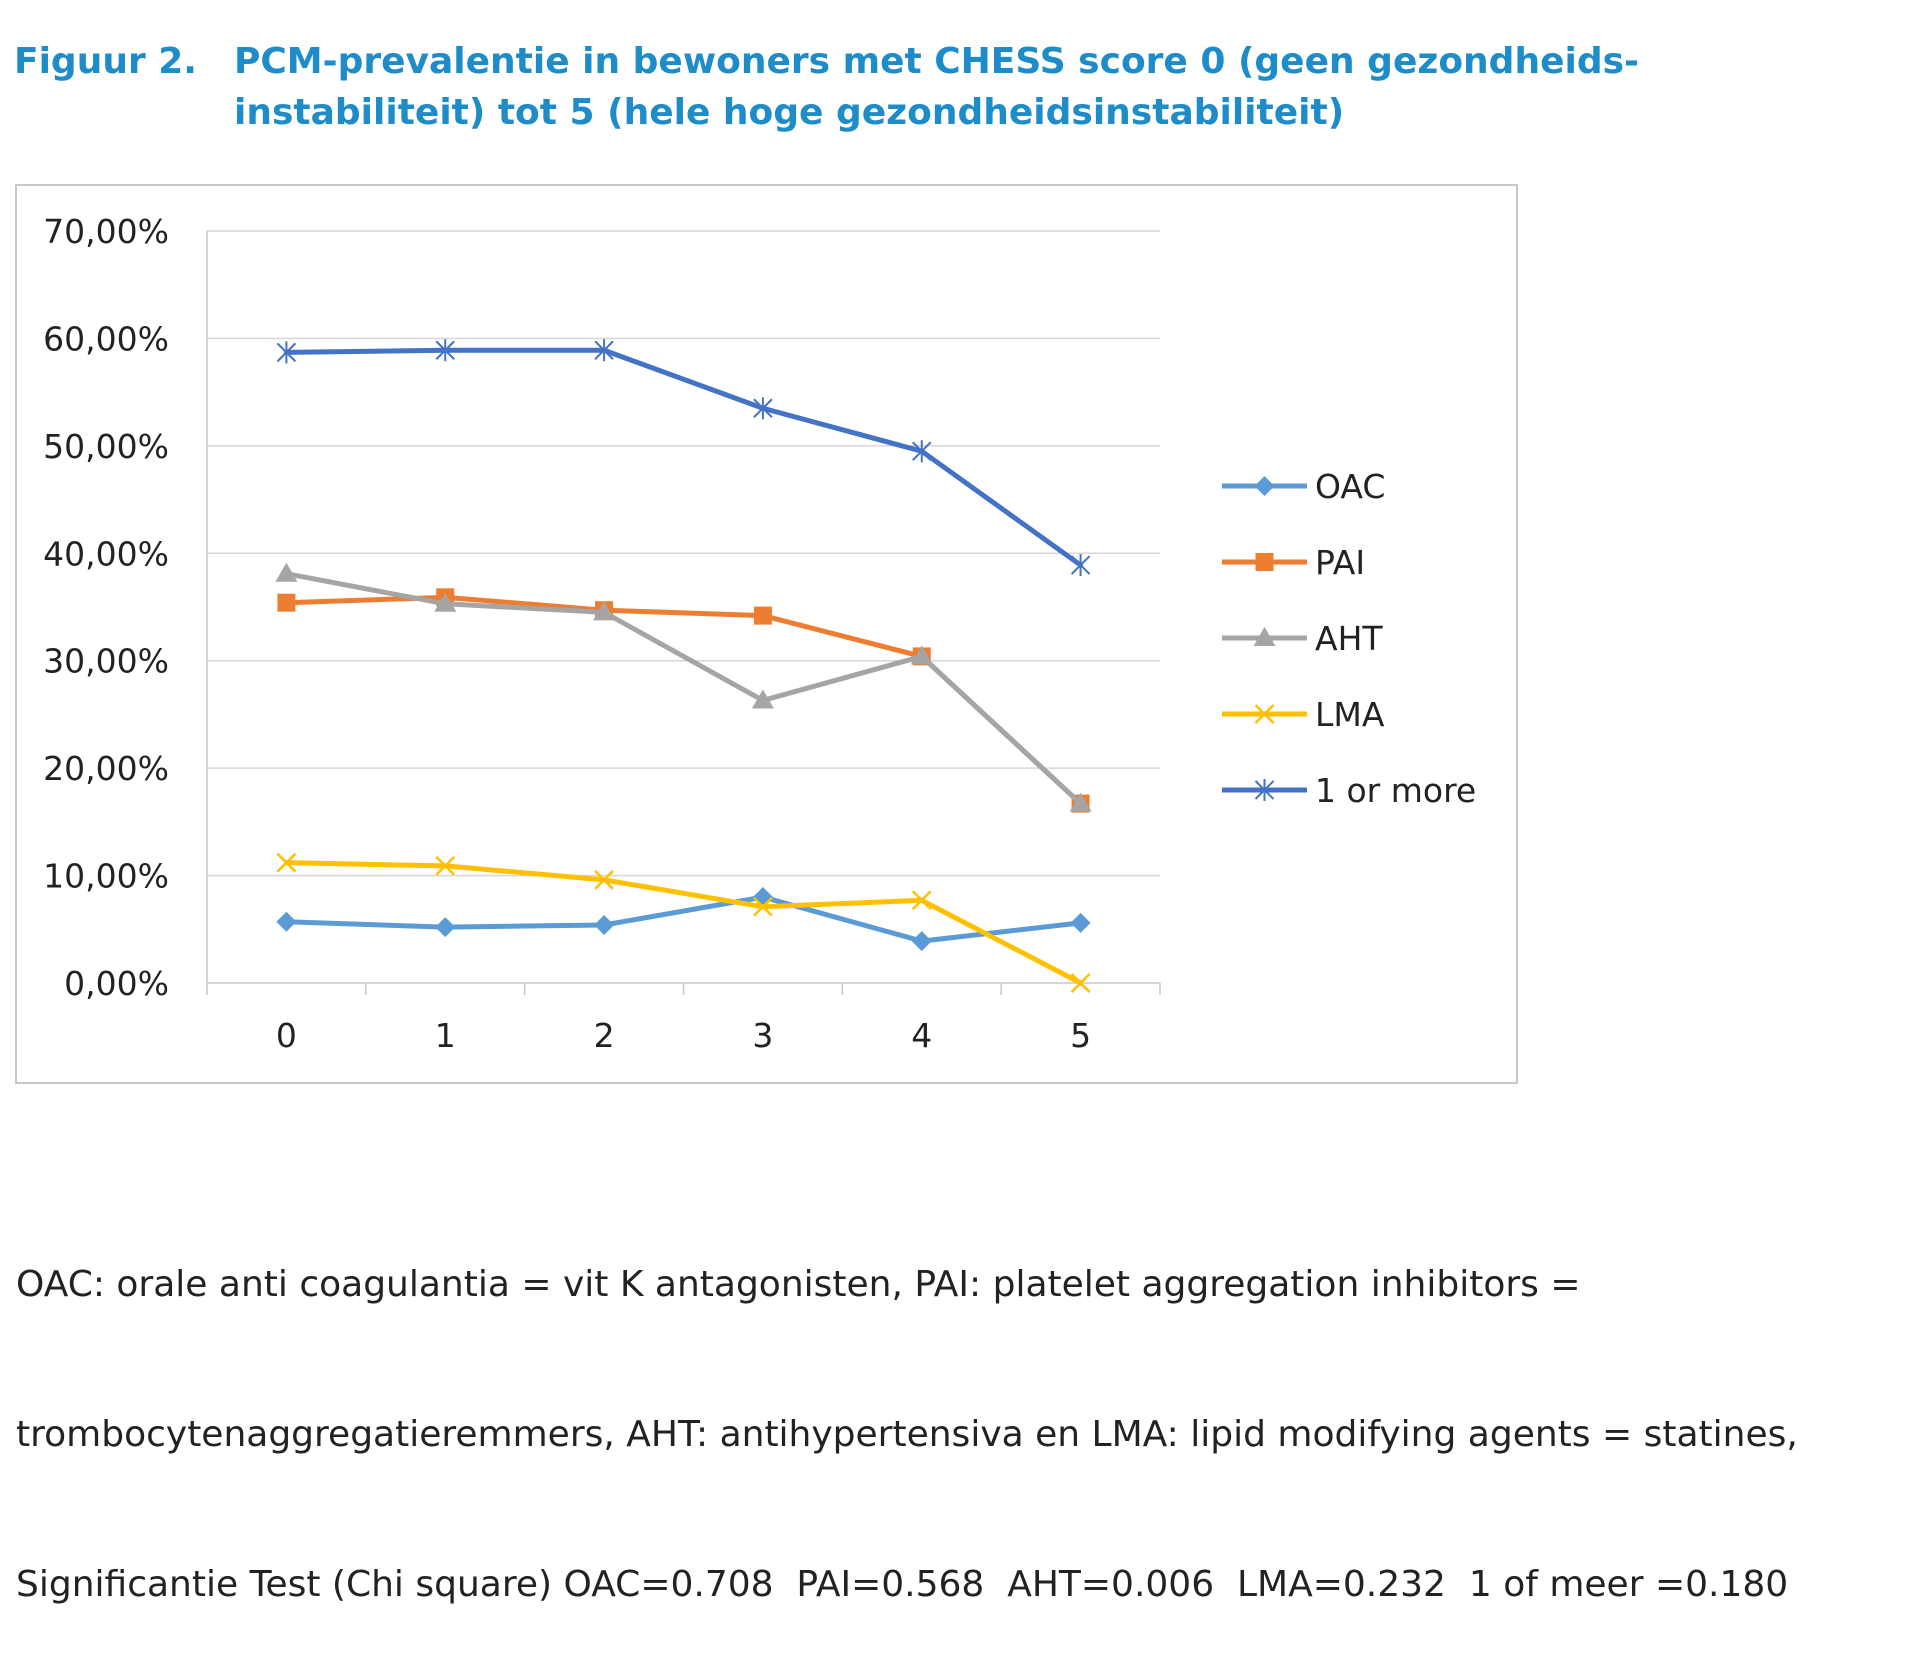 This screenshot has width=1920, height=1660. Describe the element at coordinates (106, 553) in the screenshot. I see `y-tick-label: 40,00%` at that location.